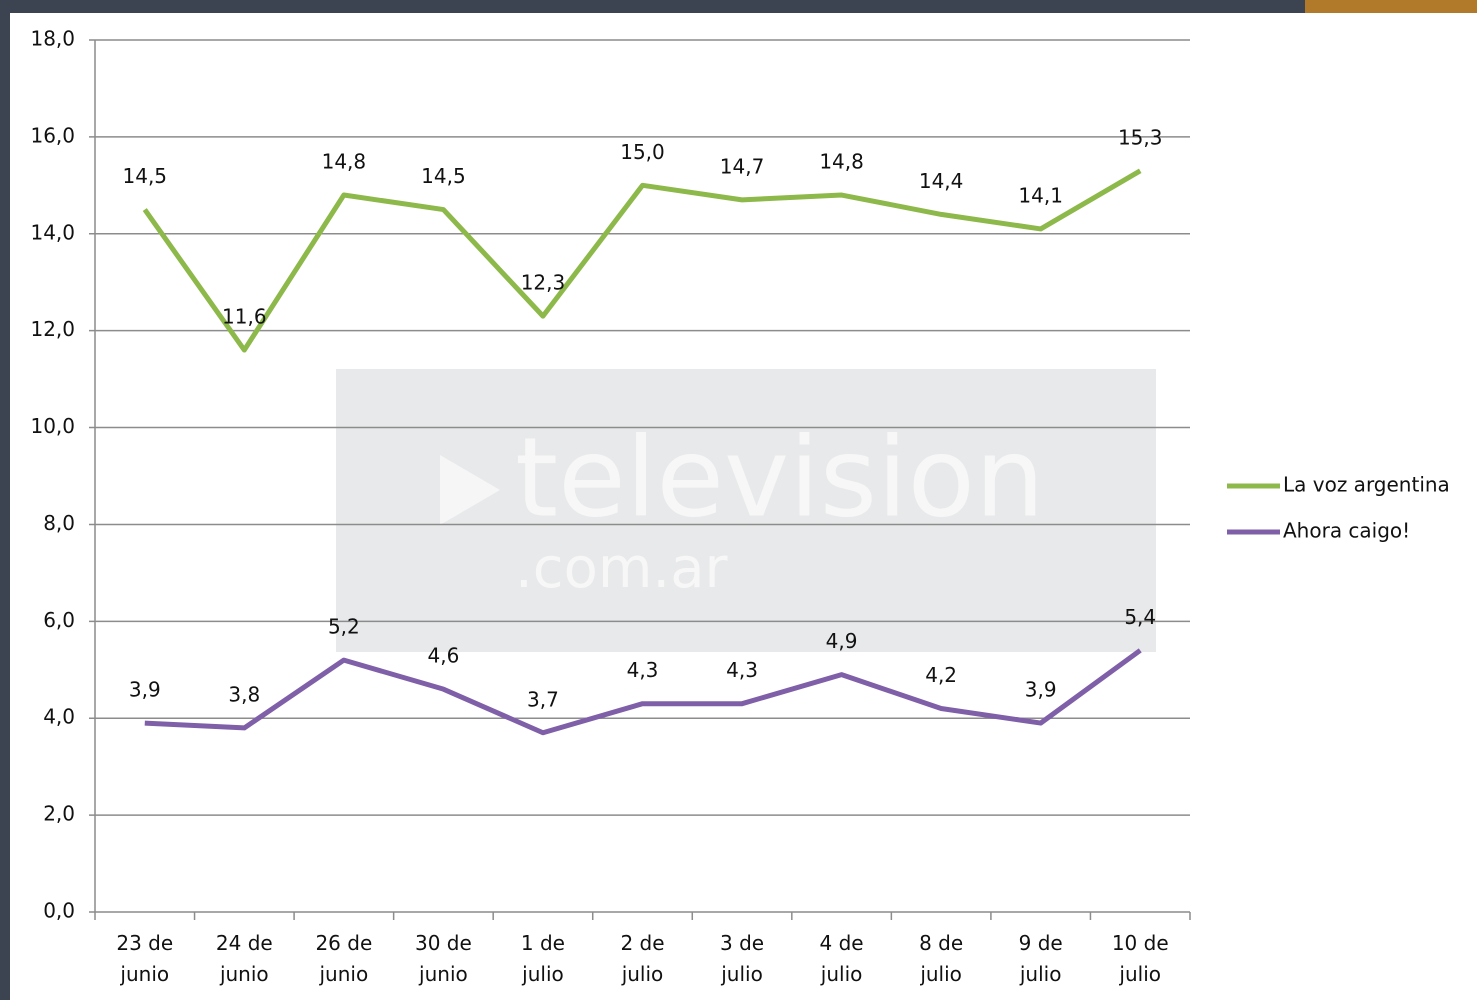 The width and height of the screenshot is (1477, 1000). What do you see at coordinates (59, 717) in the screenshot?
I see `y-tick-label: 4,0` at bounding box center [59, 717].